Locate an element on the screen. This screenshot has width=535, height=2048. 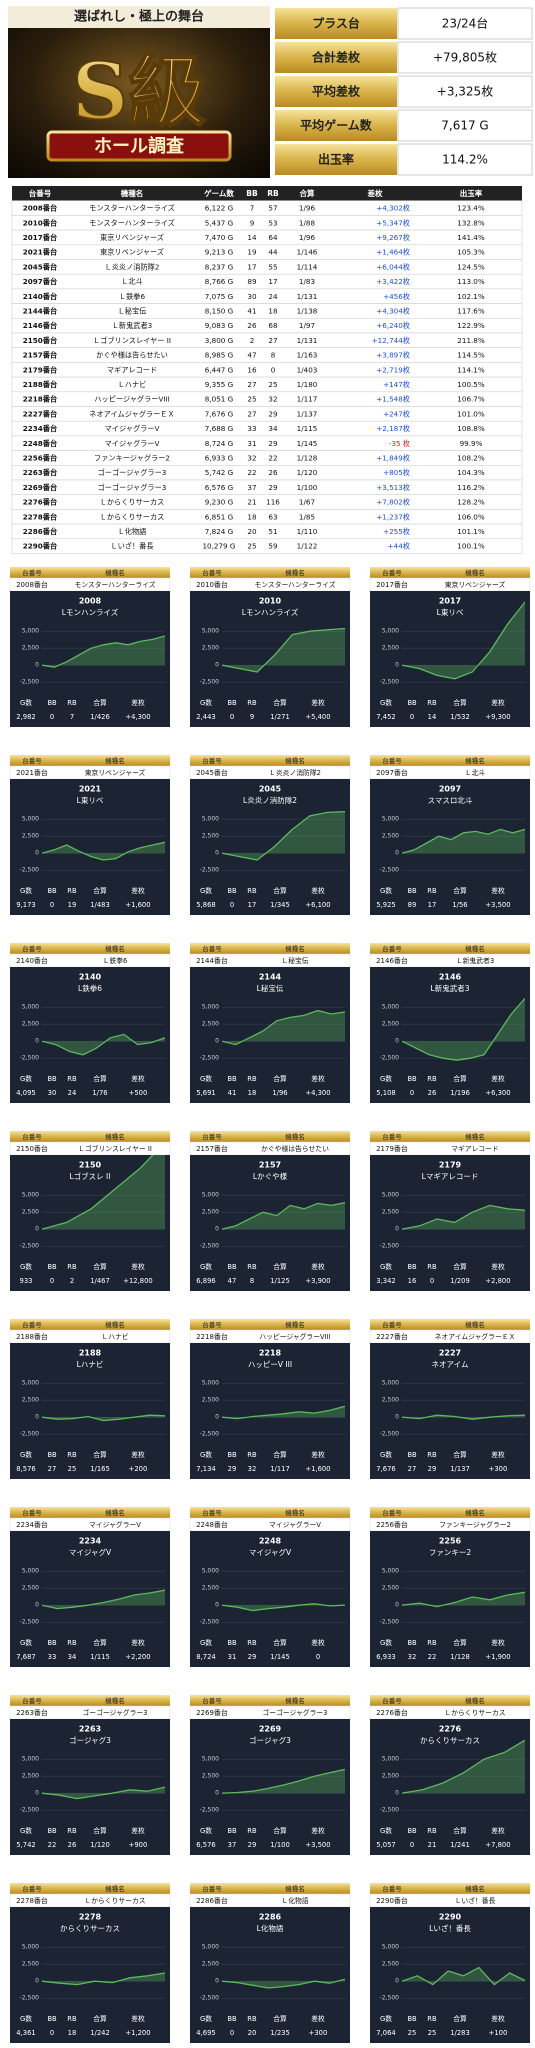
card-number: 2286番台 is located at coordinates (212, 1900).